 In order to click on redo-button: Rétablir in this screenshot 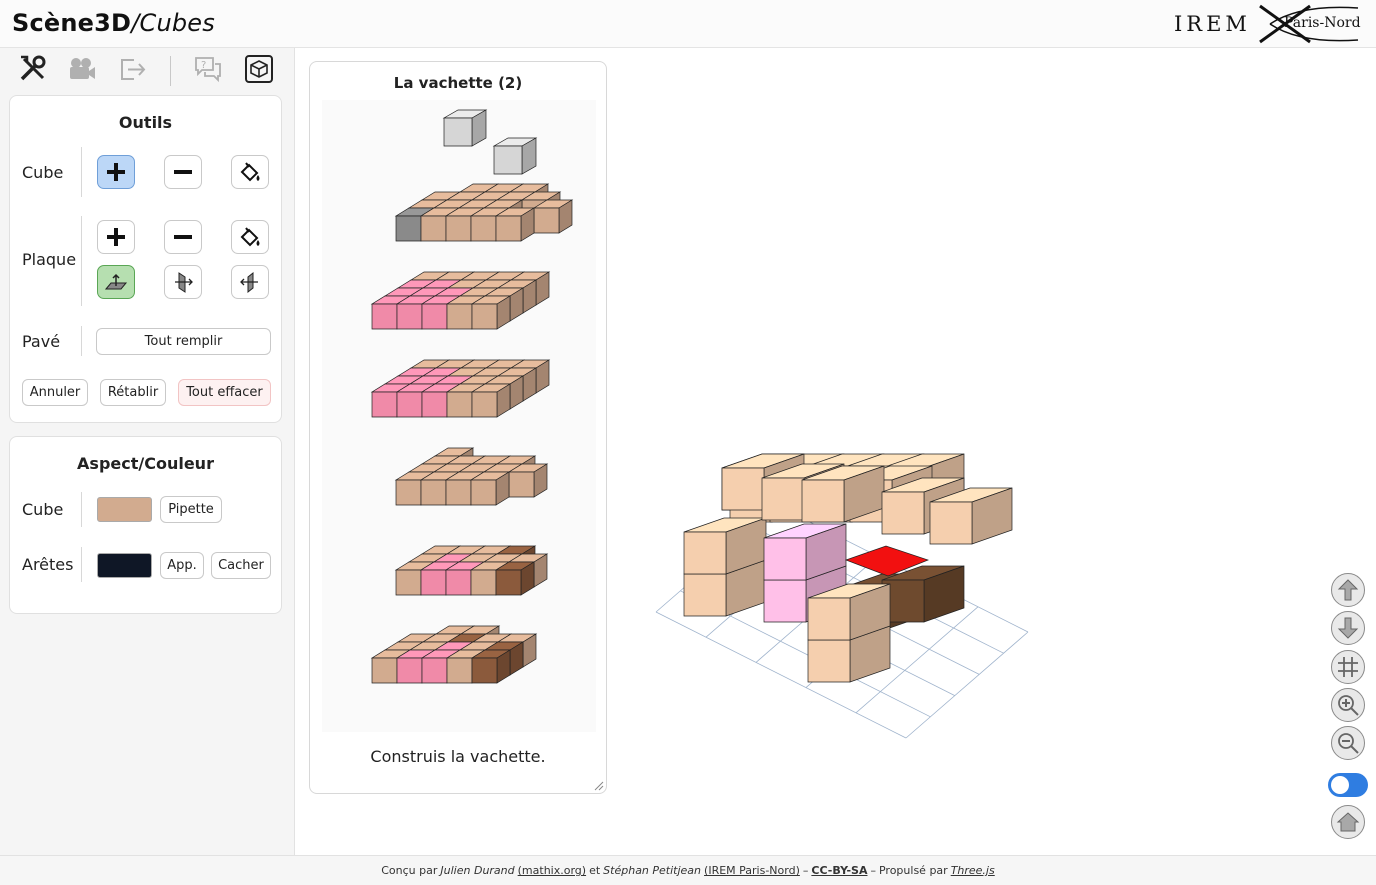, I will do `click(133, 392)`.